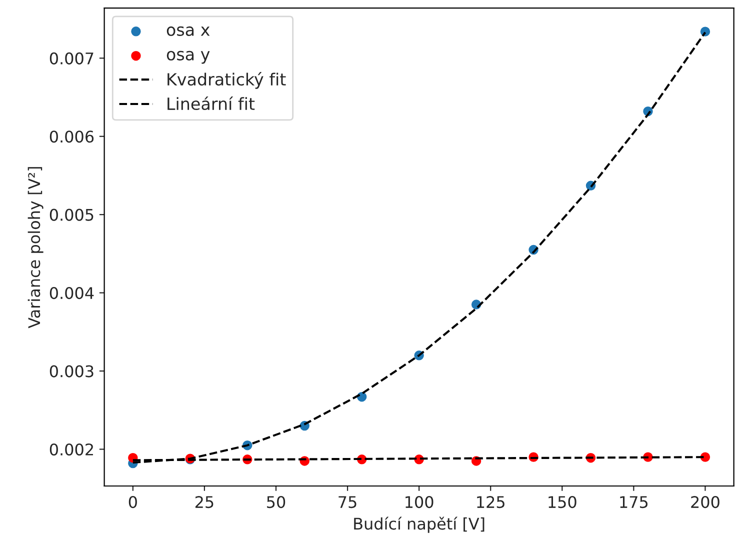 Image resolution: width=745 pixels, height=540 pixels. I want to click on y-tick-label: 0.005, so click(72, 214).